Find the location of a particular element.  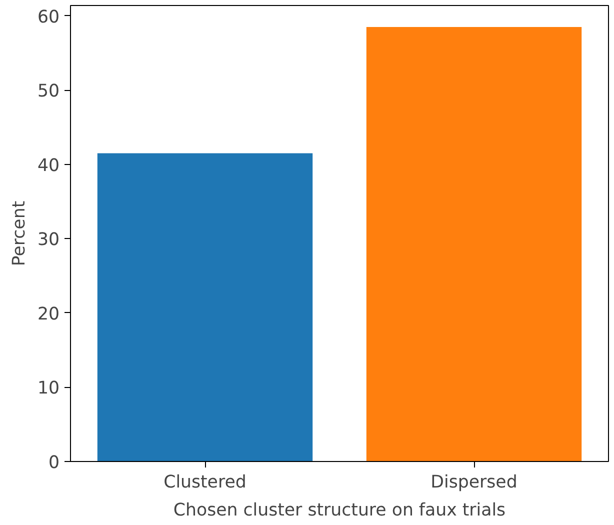

x-axis-title: Chosen cluster structure on faux trials is located at coordinates (339, 510).